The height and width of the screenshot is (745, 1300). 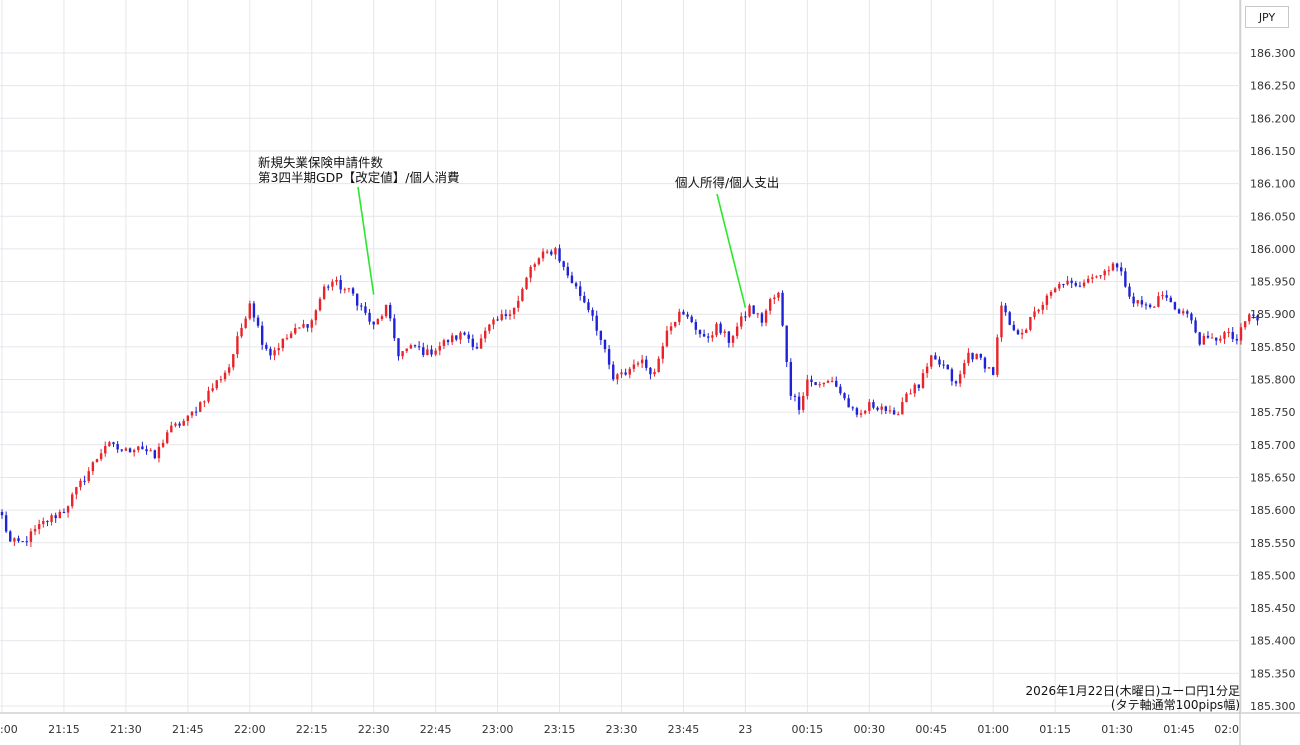 I want to click on y-tick-label: 186.250, so click(x=1273, y=86).